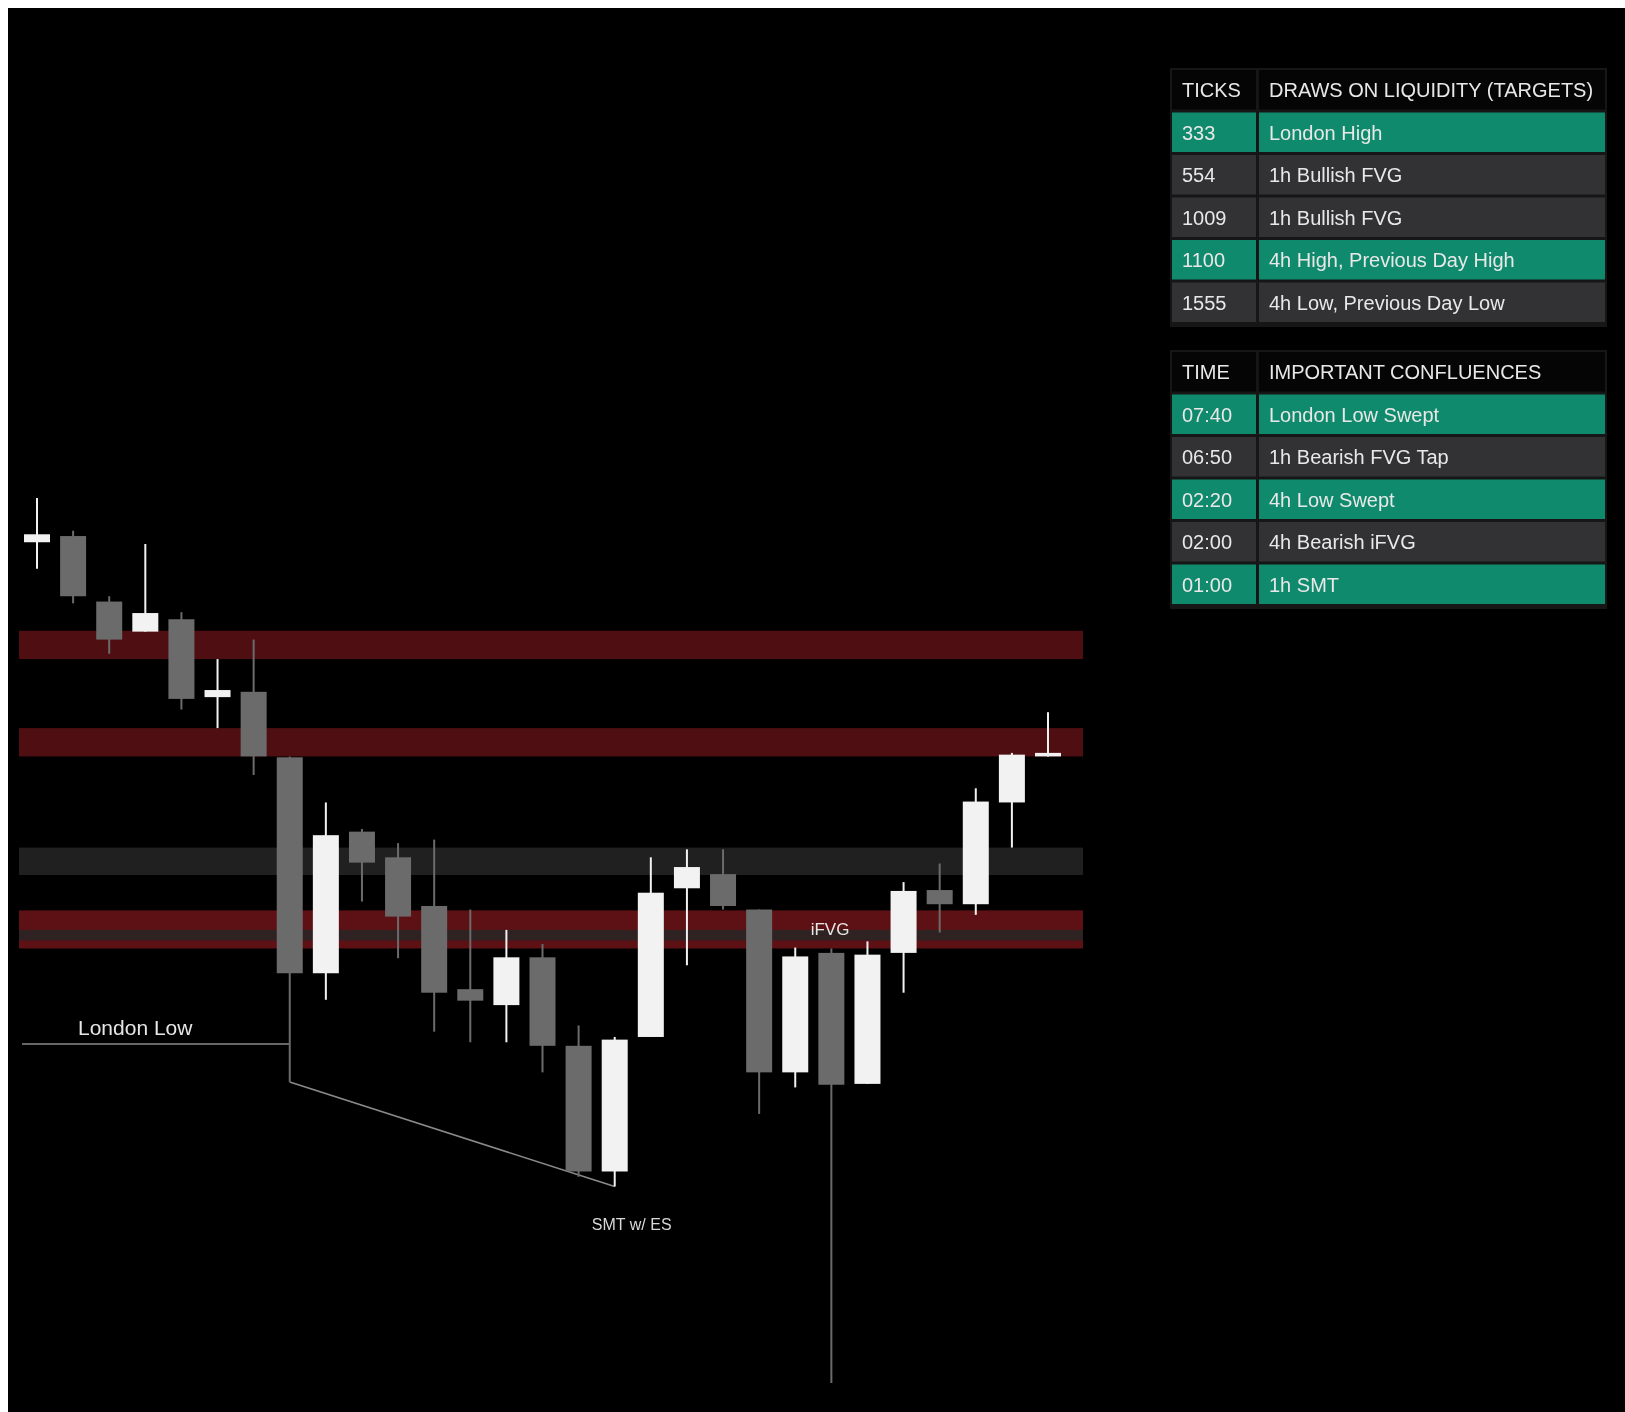  I want to click on category-label: IMPORTANT CONFLUENCES, so click(1405, 372).